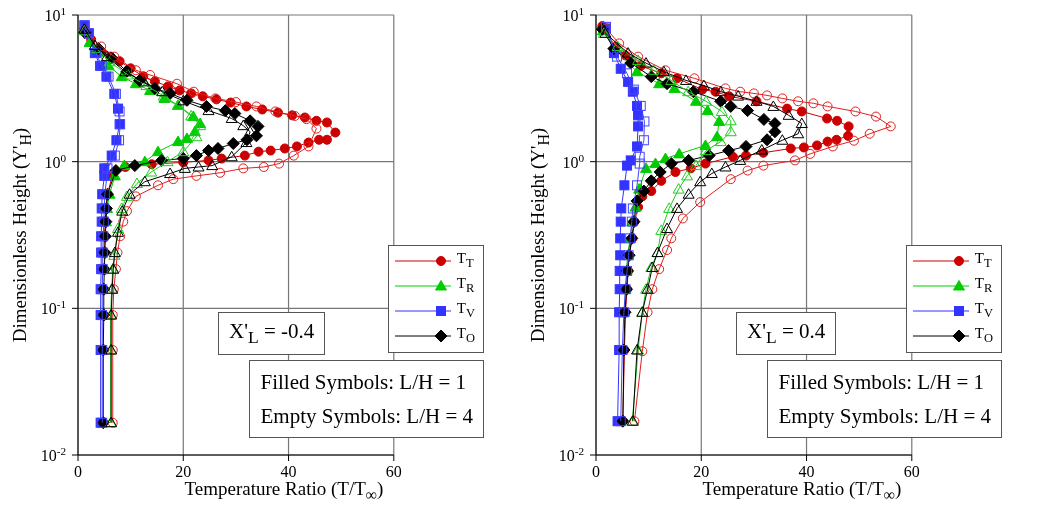 This screenshot has height=512, width=1037. Describe the element at coordinates (272, 333) in the screenshot. I see `annotation: X'$_{L}$ = -0.4` at that location.